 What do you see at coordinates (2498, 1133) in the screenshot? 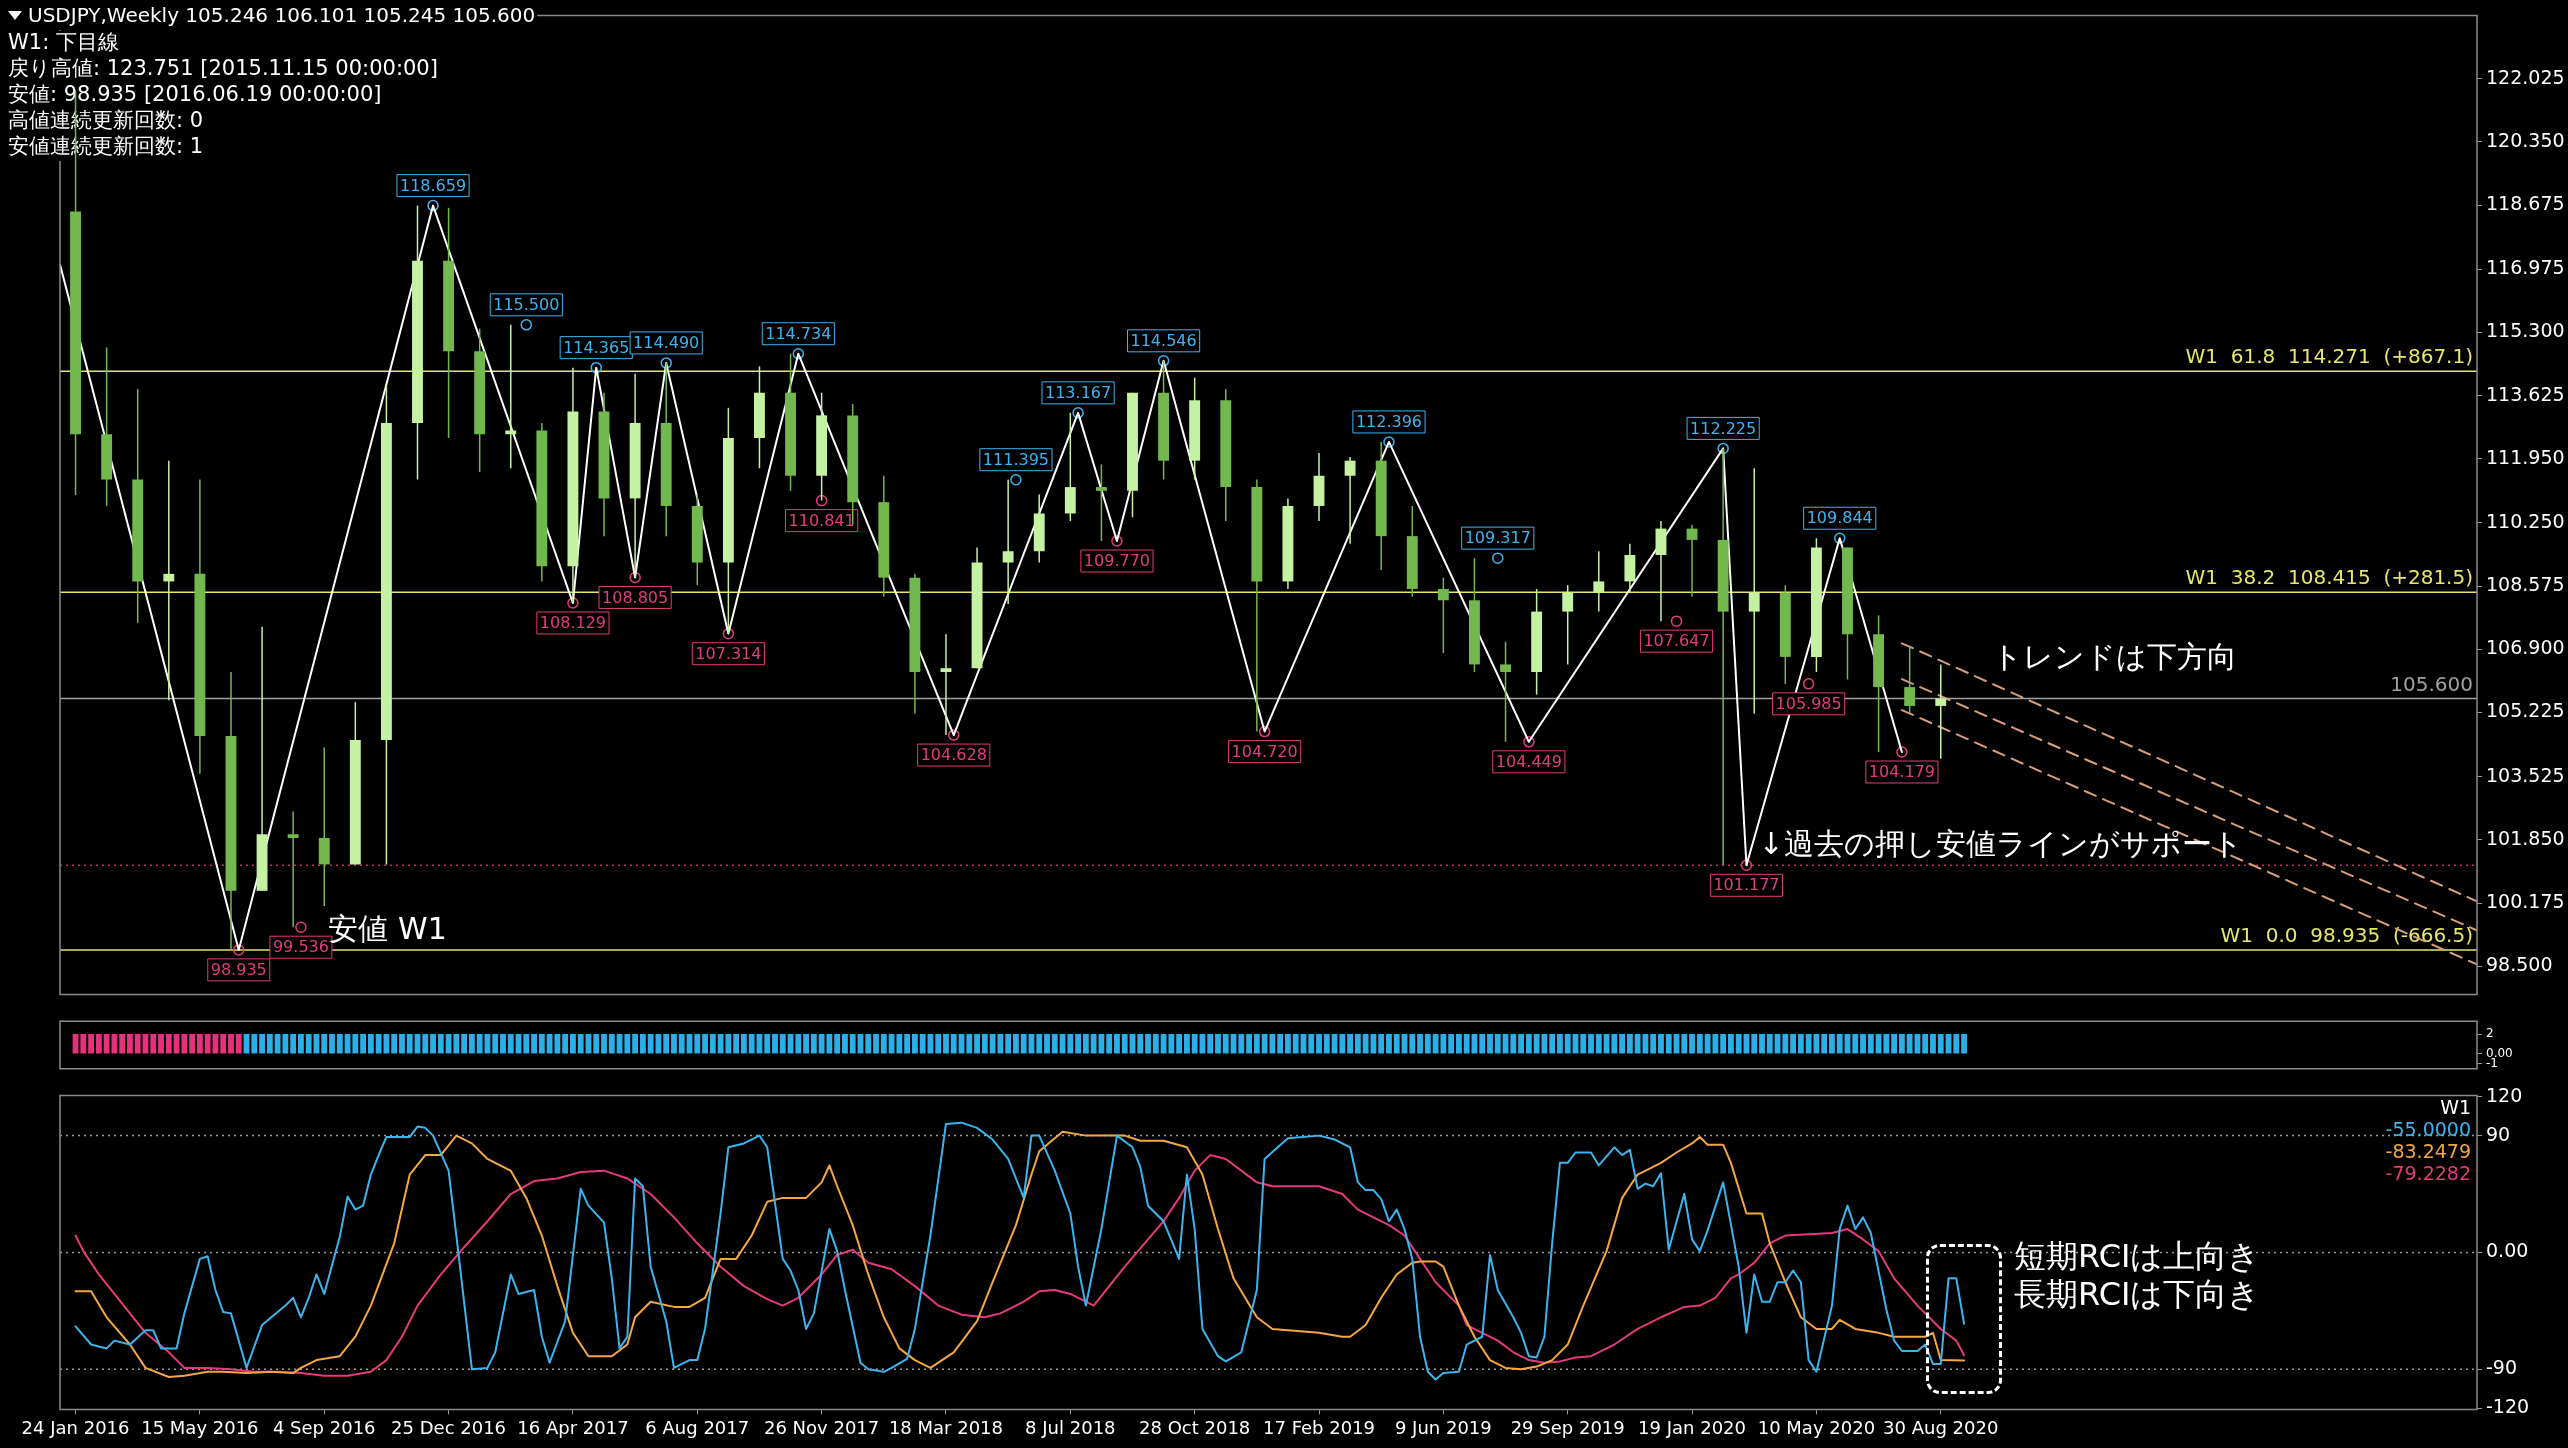
I see `y-tick-label: 90` at bounding box center [2498, 1133].